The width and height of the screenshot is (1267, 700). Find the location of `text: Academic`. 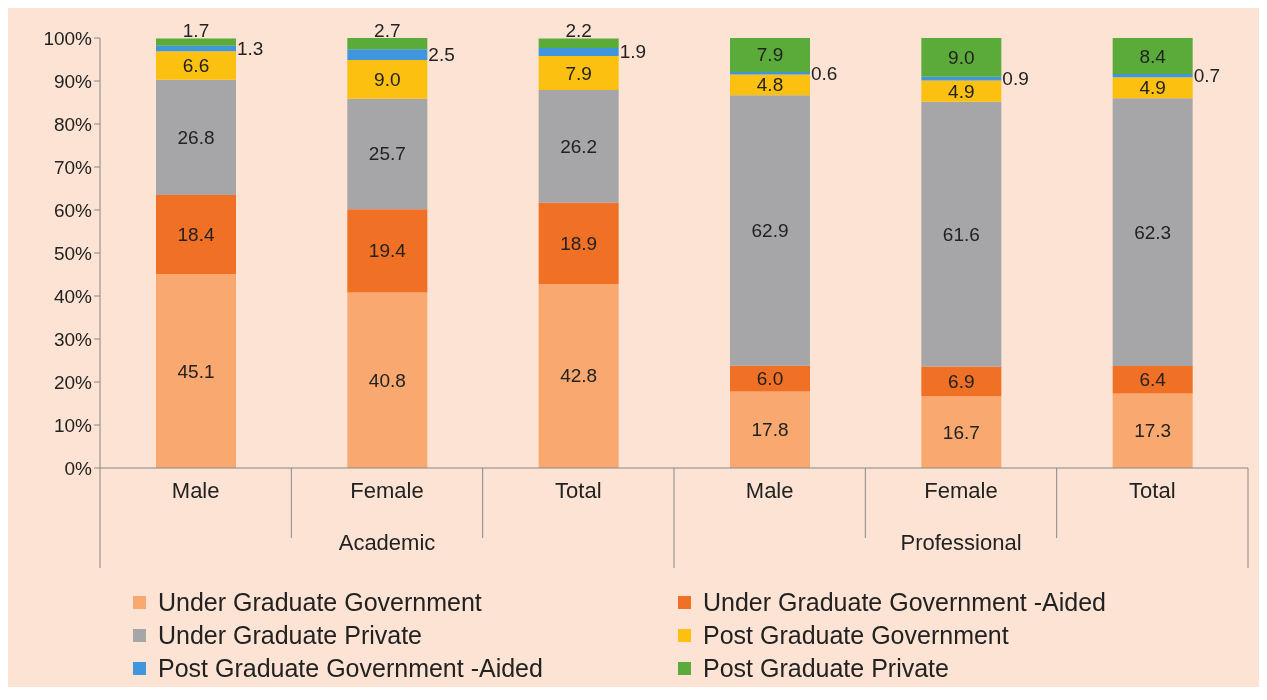

text: Academic is located at coordinates (387, 542).